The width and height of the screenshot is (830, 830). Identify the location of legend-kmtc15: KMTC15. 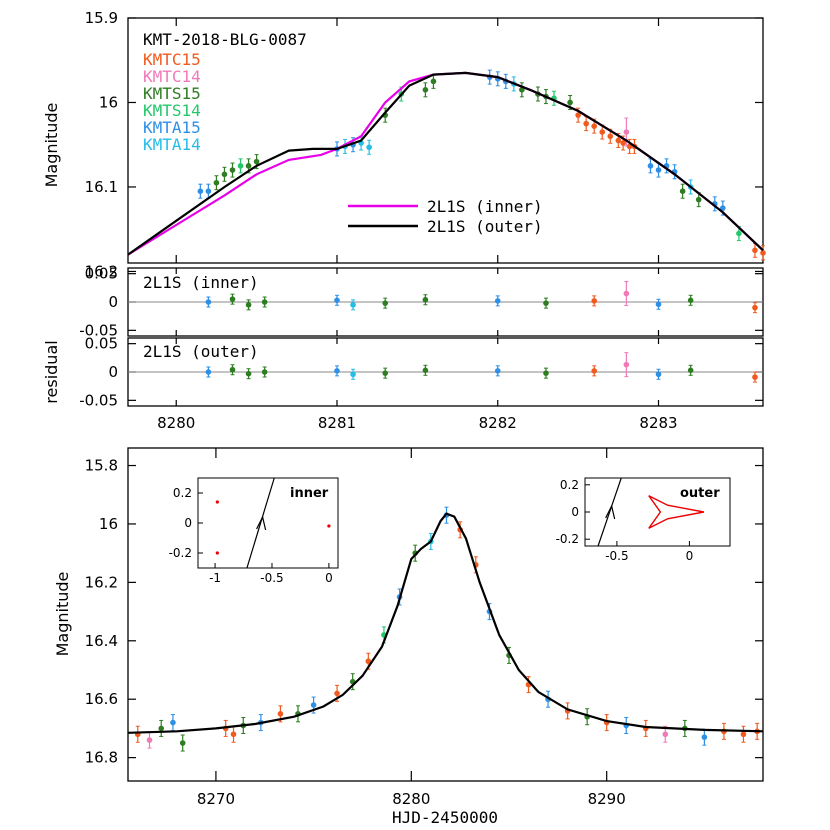
(172, 59).